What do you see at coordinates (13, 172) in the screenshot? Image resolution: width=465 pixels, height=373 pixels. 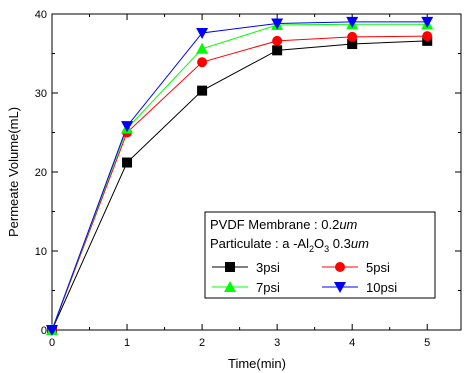 I see `y-axis-title: Permeate Volume(mL)` at bounding box center [13, 172].